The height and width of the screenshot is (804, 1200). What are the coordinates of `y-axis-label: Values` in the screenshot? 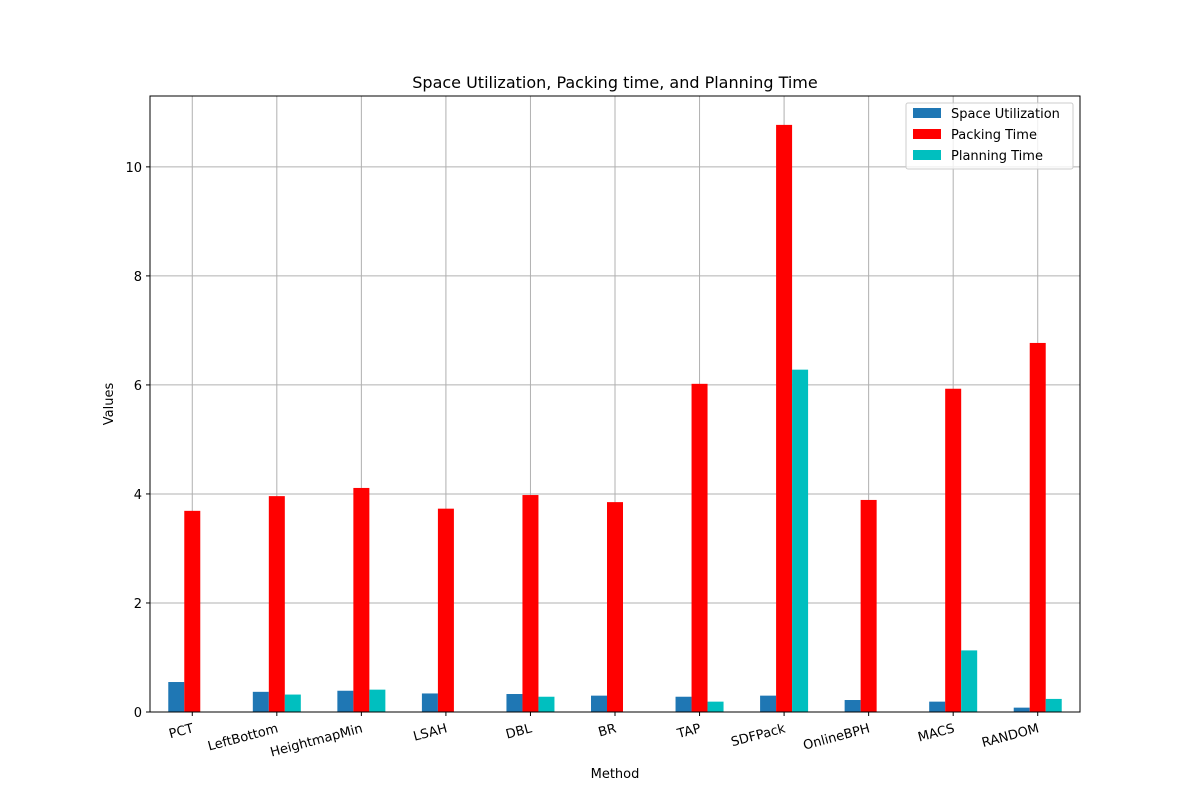 It's located at (109, 404).